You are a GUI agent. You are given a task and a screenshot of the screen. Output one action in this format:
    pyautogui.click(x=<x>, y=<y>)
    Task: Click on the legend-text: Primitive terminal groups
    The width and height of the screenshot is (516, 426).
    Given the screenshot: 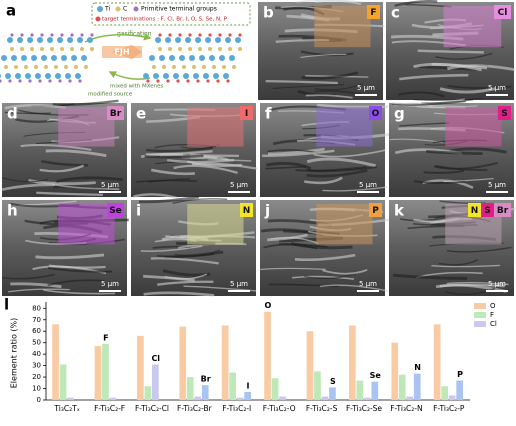 What is the action you would take?
    pyautogui.click(x=179, y=9)
    